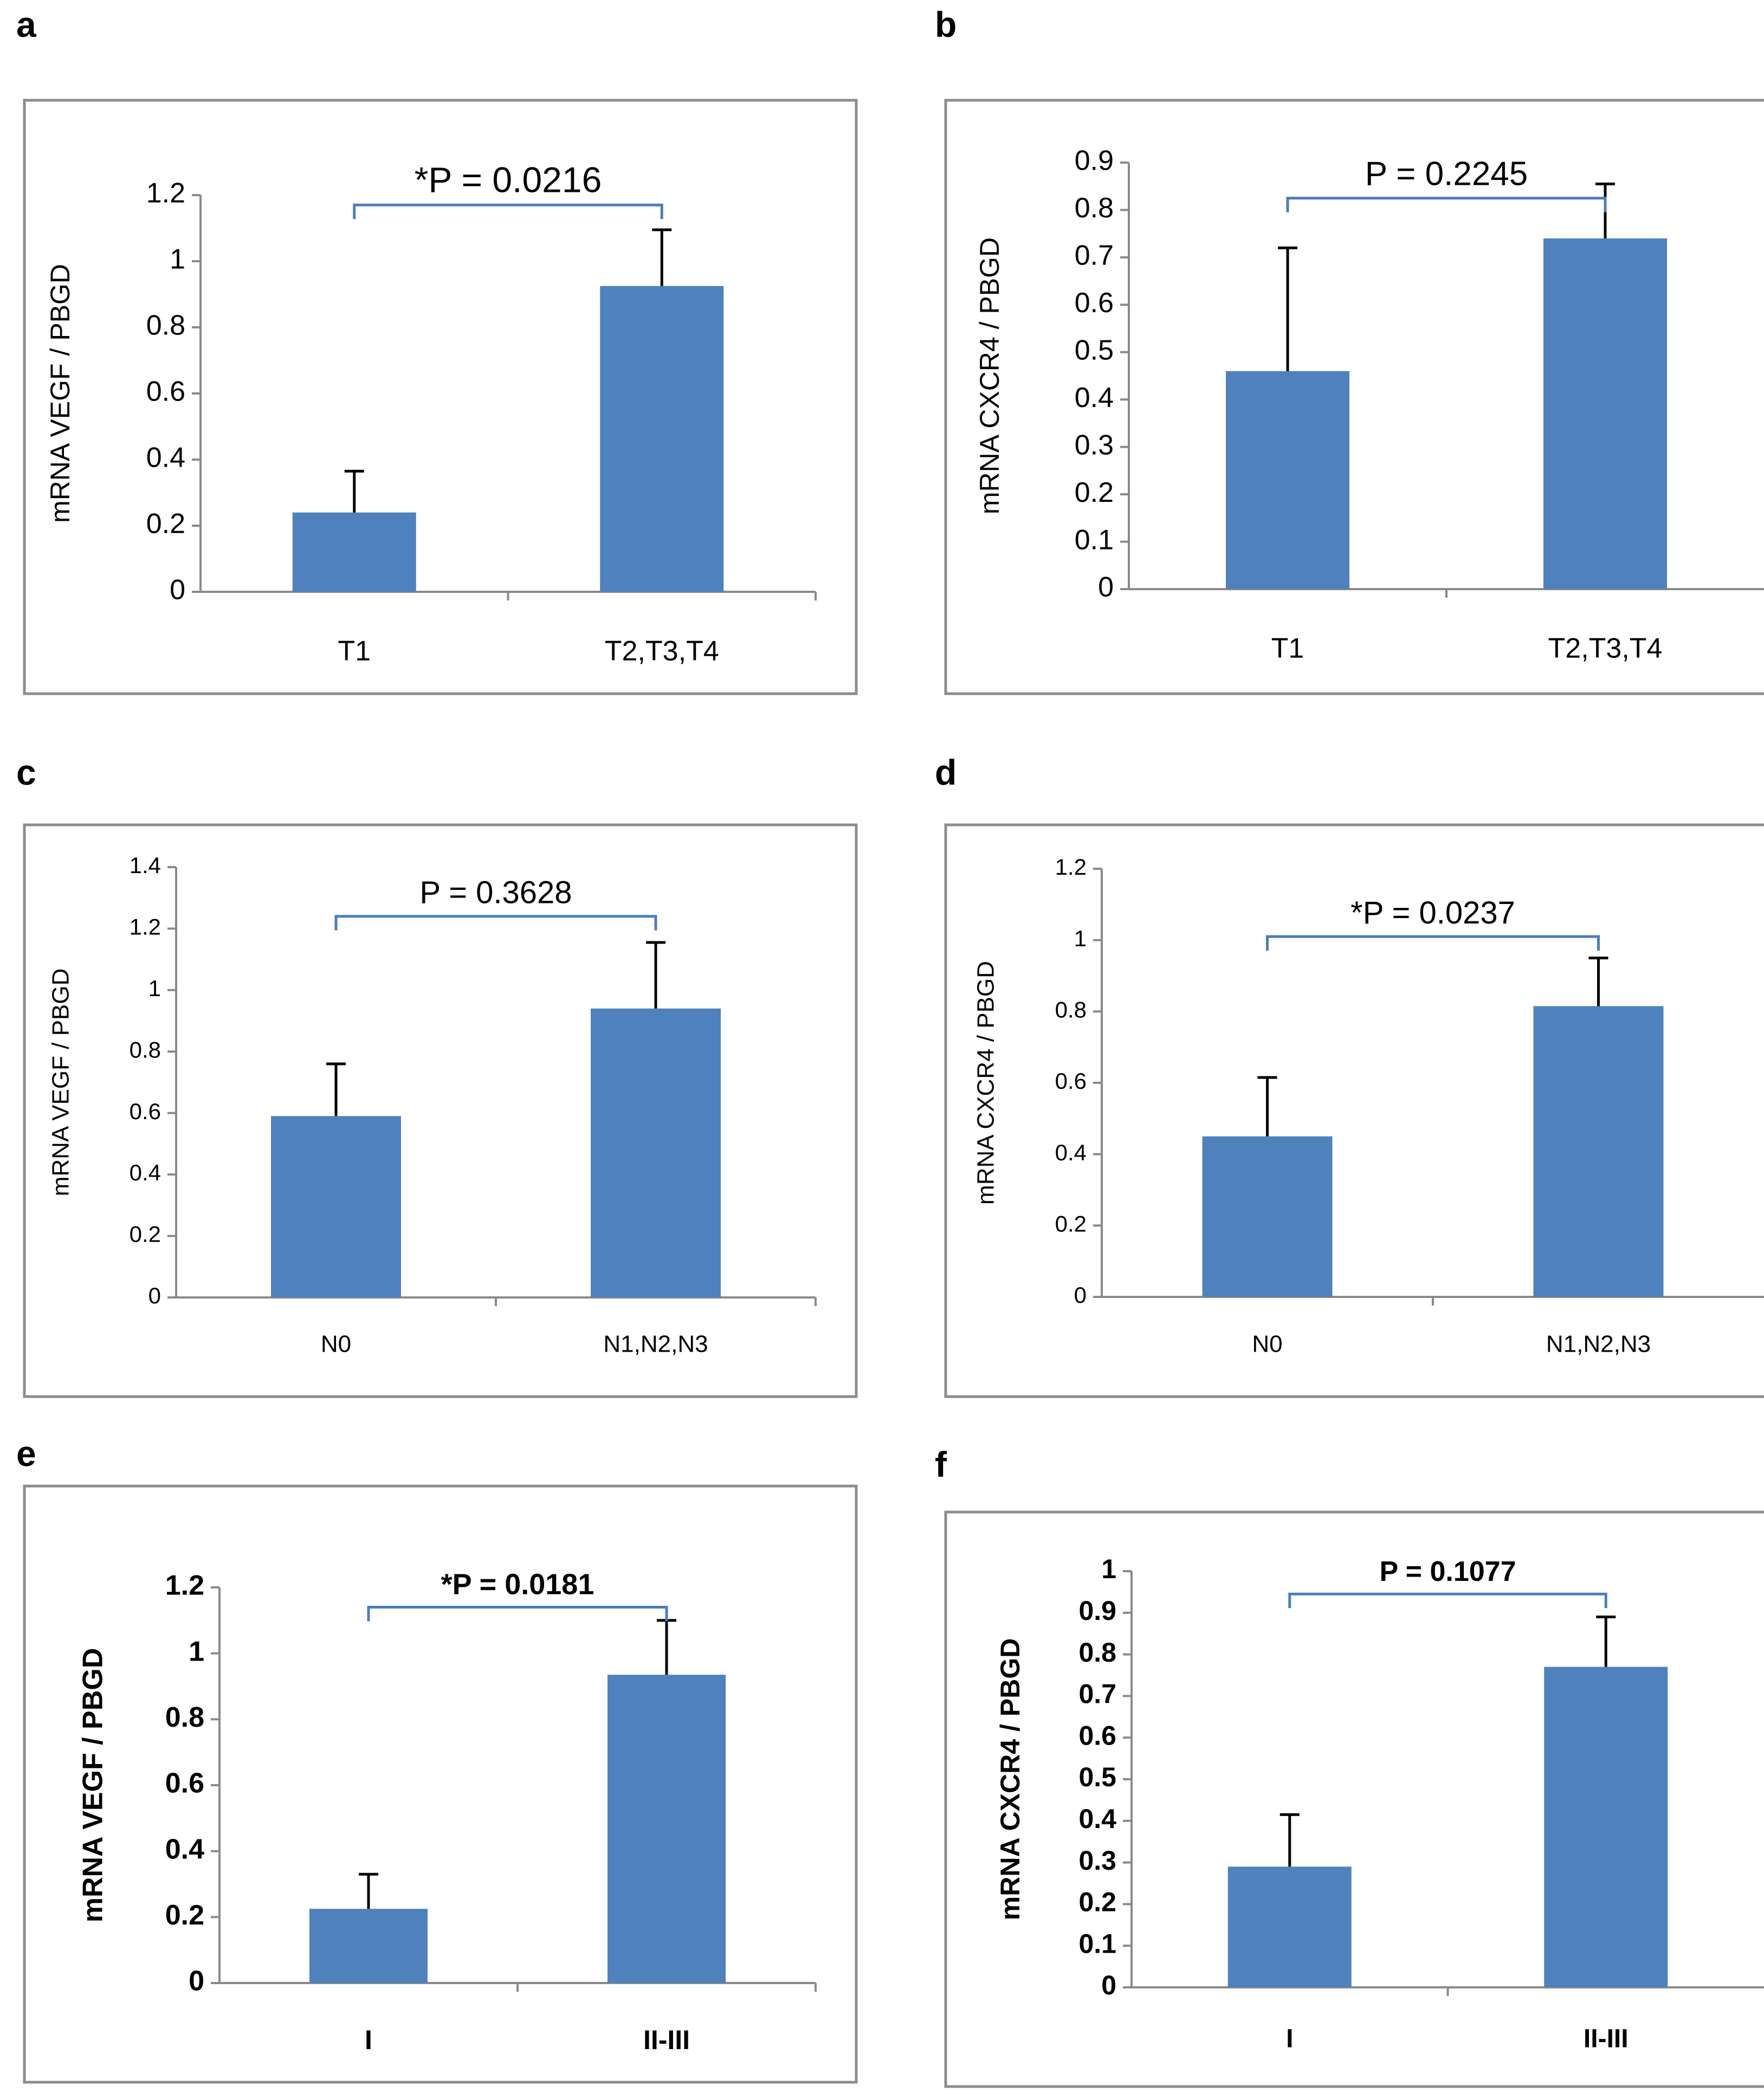 This screenshot has width=1764, height=2099. I want to click on y-axis-title-f: mRNA CXCR4 / PBGD, so click(1010, 1779).